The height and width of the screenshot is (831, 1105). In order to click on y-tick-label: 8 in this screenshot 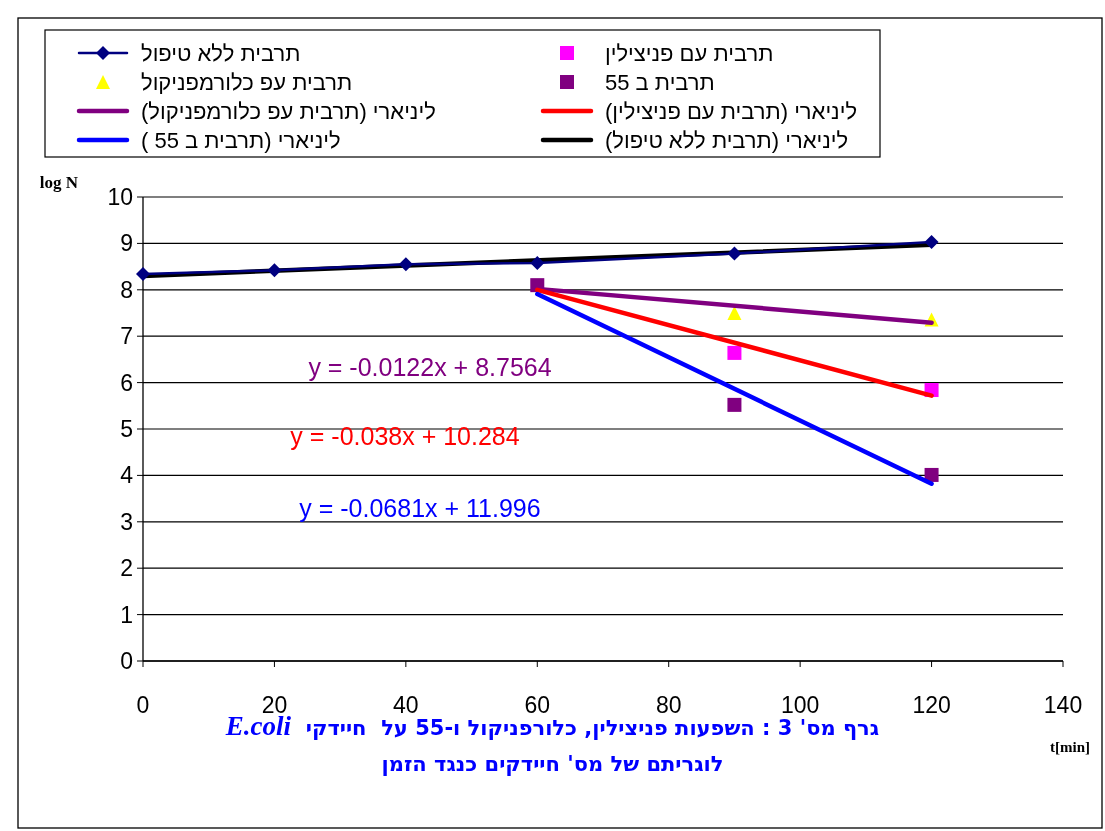, I will do `click(126, 289)`.